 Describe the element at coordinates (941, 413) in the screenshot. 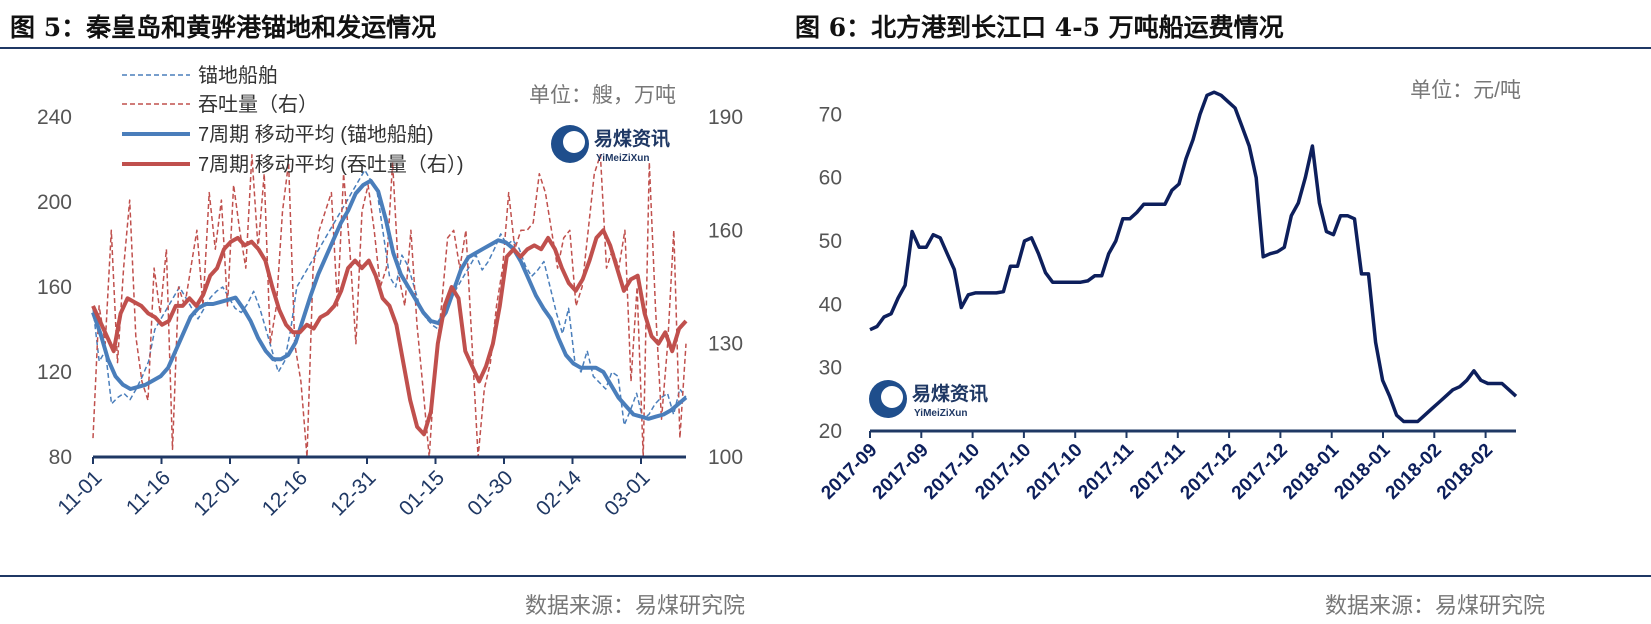

I see `right-logo-subtext: YiMeiZiXun` at that location.